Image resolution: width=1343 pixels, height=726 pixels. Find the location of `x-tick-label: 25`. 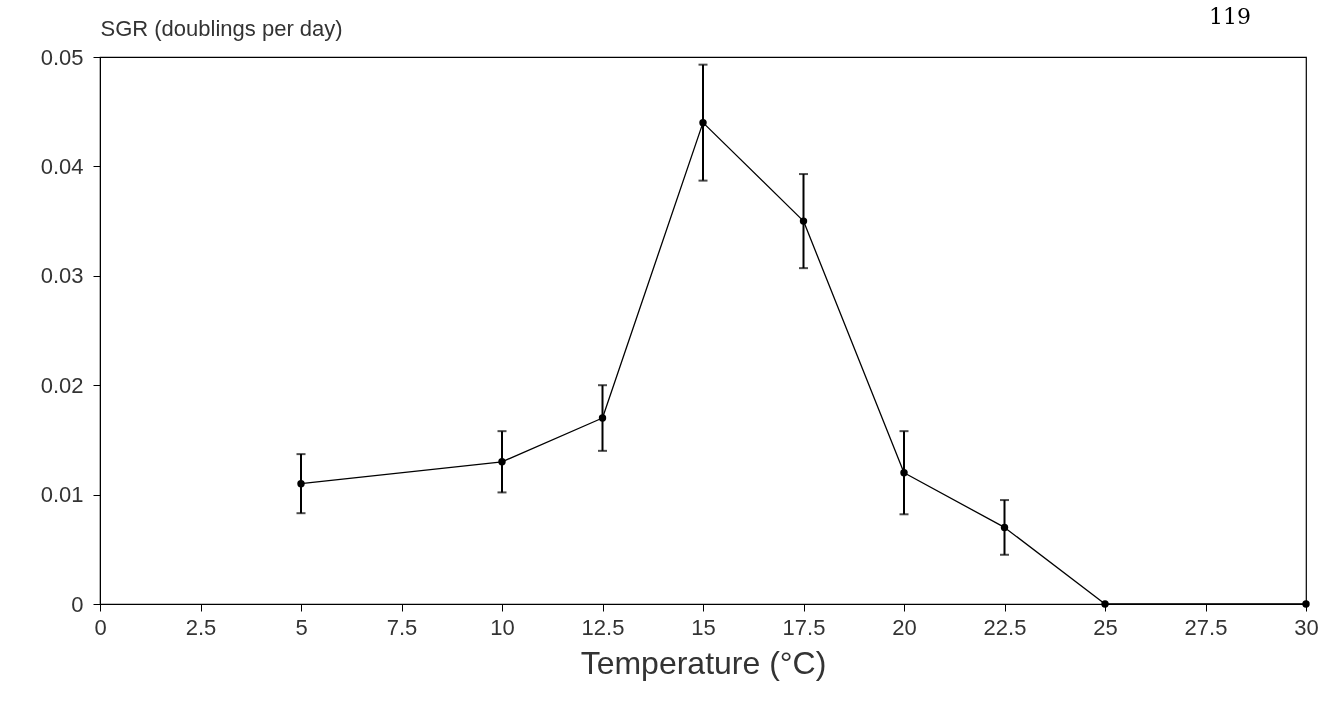

x-tick-label: 25 is located at coordinates (1105, 627).